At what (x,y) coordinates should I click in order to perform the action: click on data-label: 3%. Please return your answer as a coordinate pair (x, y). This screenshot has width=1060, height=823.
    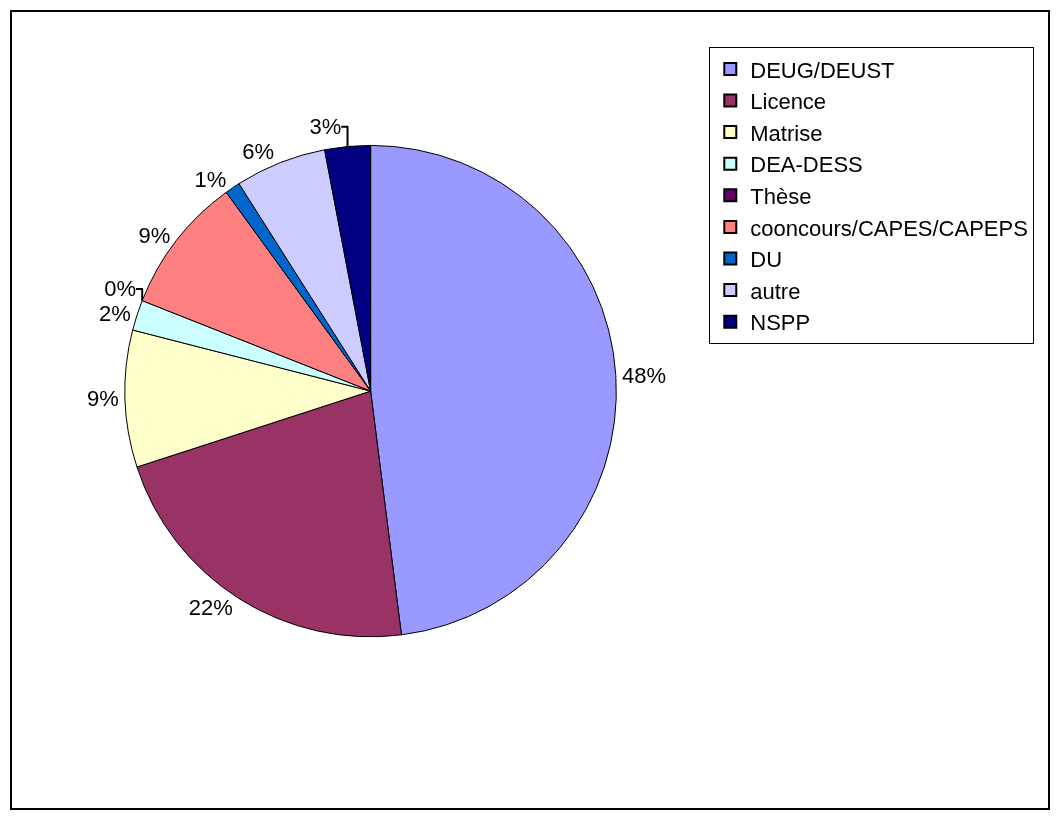
    Looking at the image, I should click on (325, 127).